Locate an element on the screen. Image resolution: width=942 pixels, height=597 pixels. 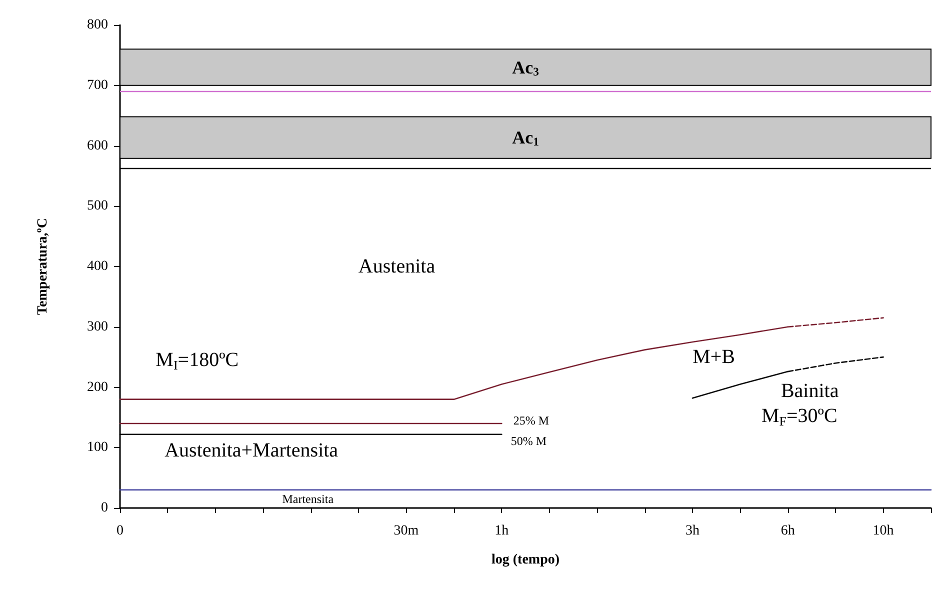
y-tick-label: 600 is located at coordinates (97, 146).